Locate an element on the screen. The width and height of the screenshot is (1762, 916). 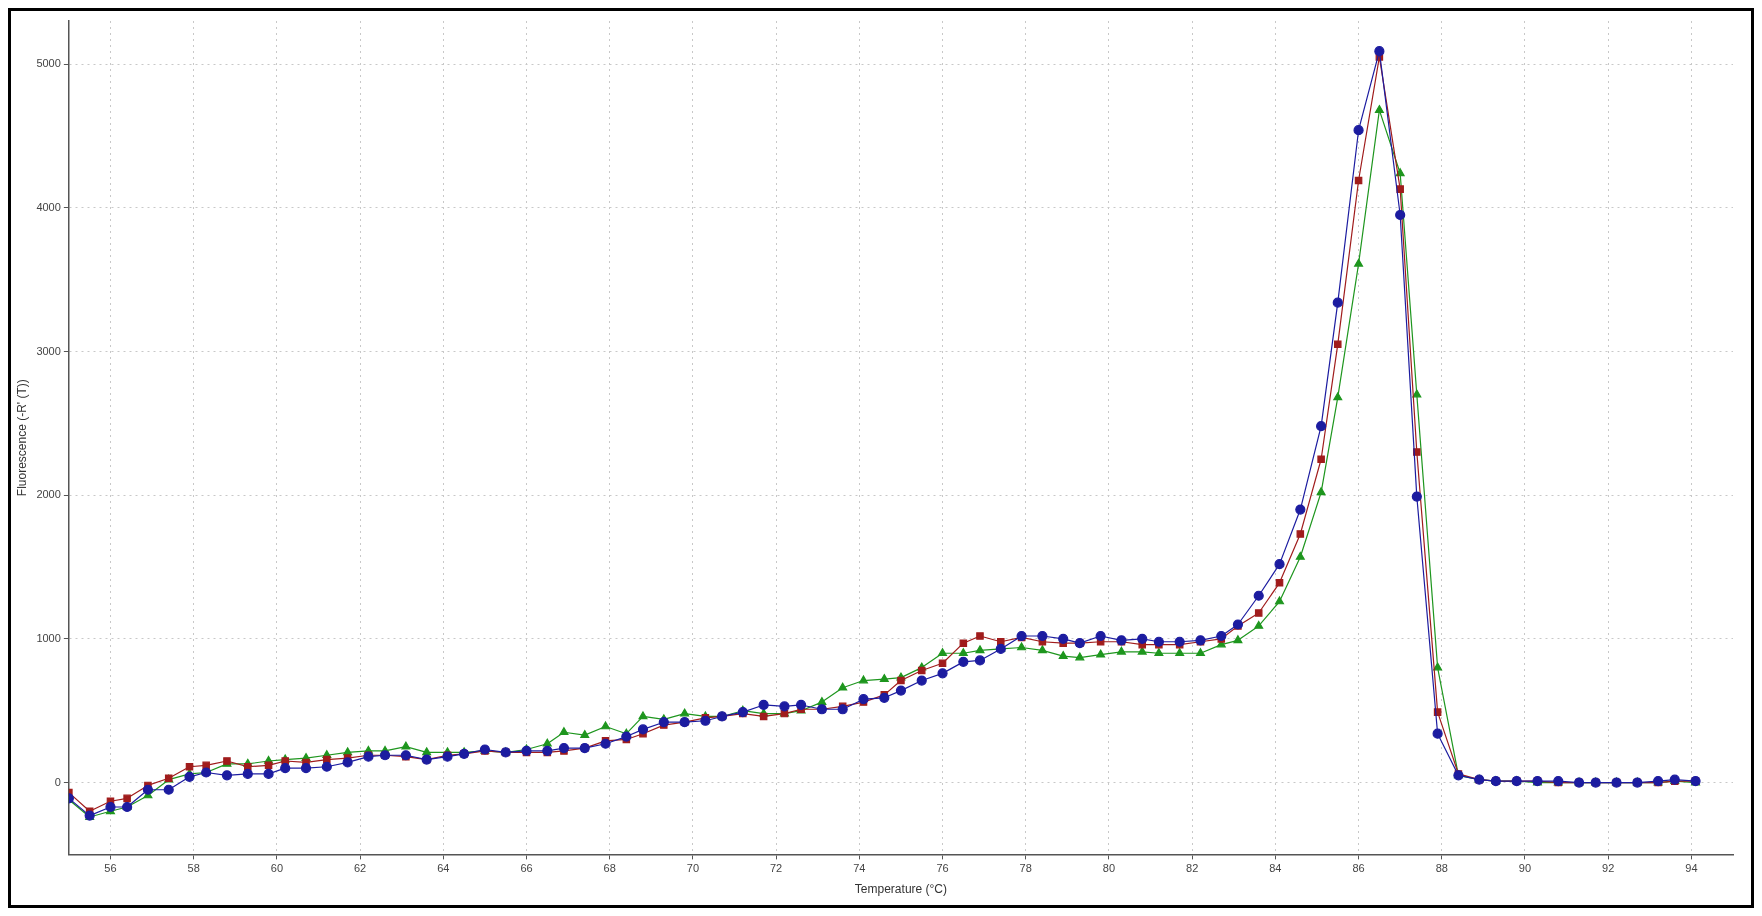
x-tick-label: 80 is located at coordinates (1109, 868).